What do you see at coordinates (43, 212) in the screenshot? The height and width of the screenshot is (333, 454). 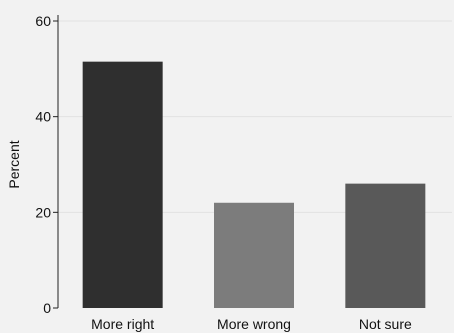 I see `y-tick-label: 20` at bounding box center [43, 212].